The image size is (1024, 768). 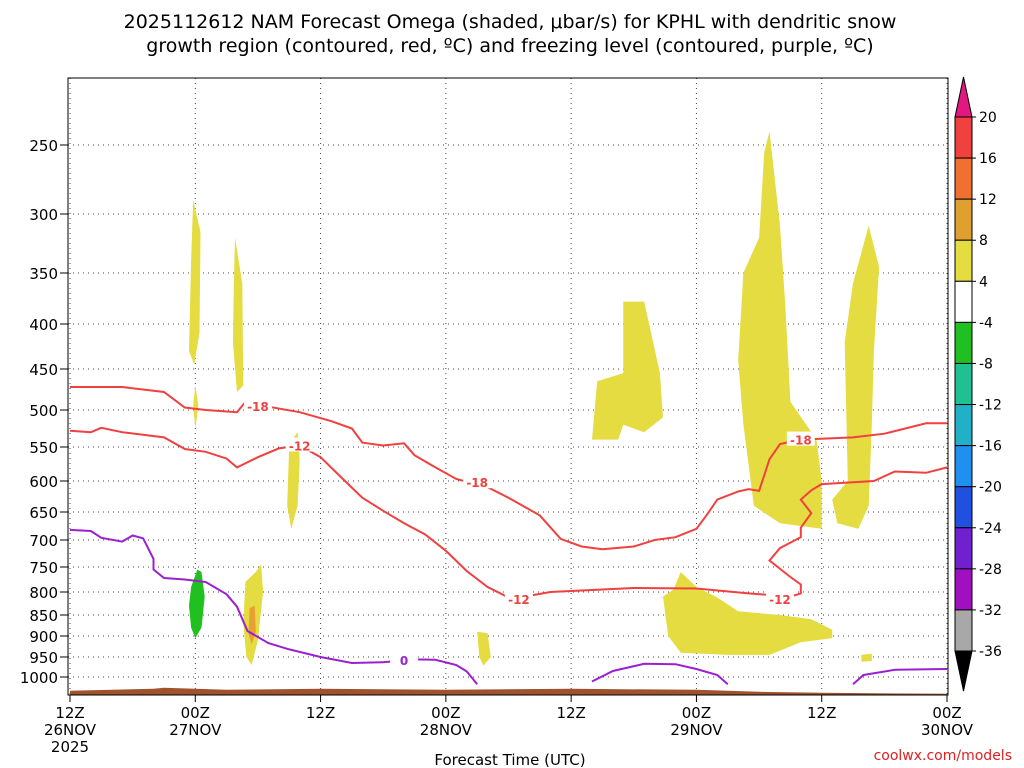 I want to click on site-credit: coolwx.com/models, so click(x=943, y=756).